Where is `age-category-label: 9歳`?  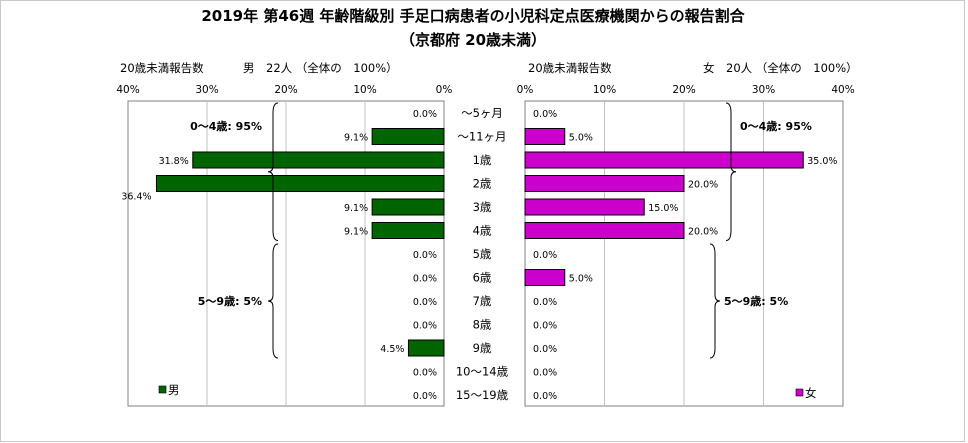 age-category-label: 9歳 is located at coordinates (482, 348).